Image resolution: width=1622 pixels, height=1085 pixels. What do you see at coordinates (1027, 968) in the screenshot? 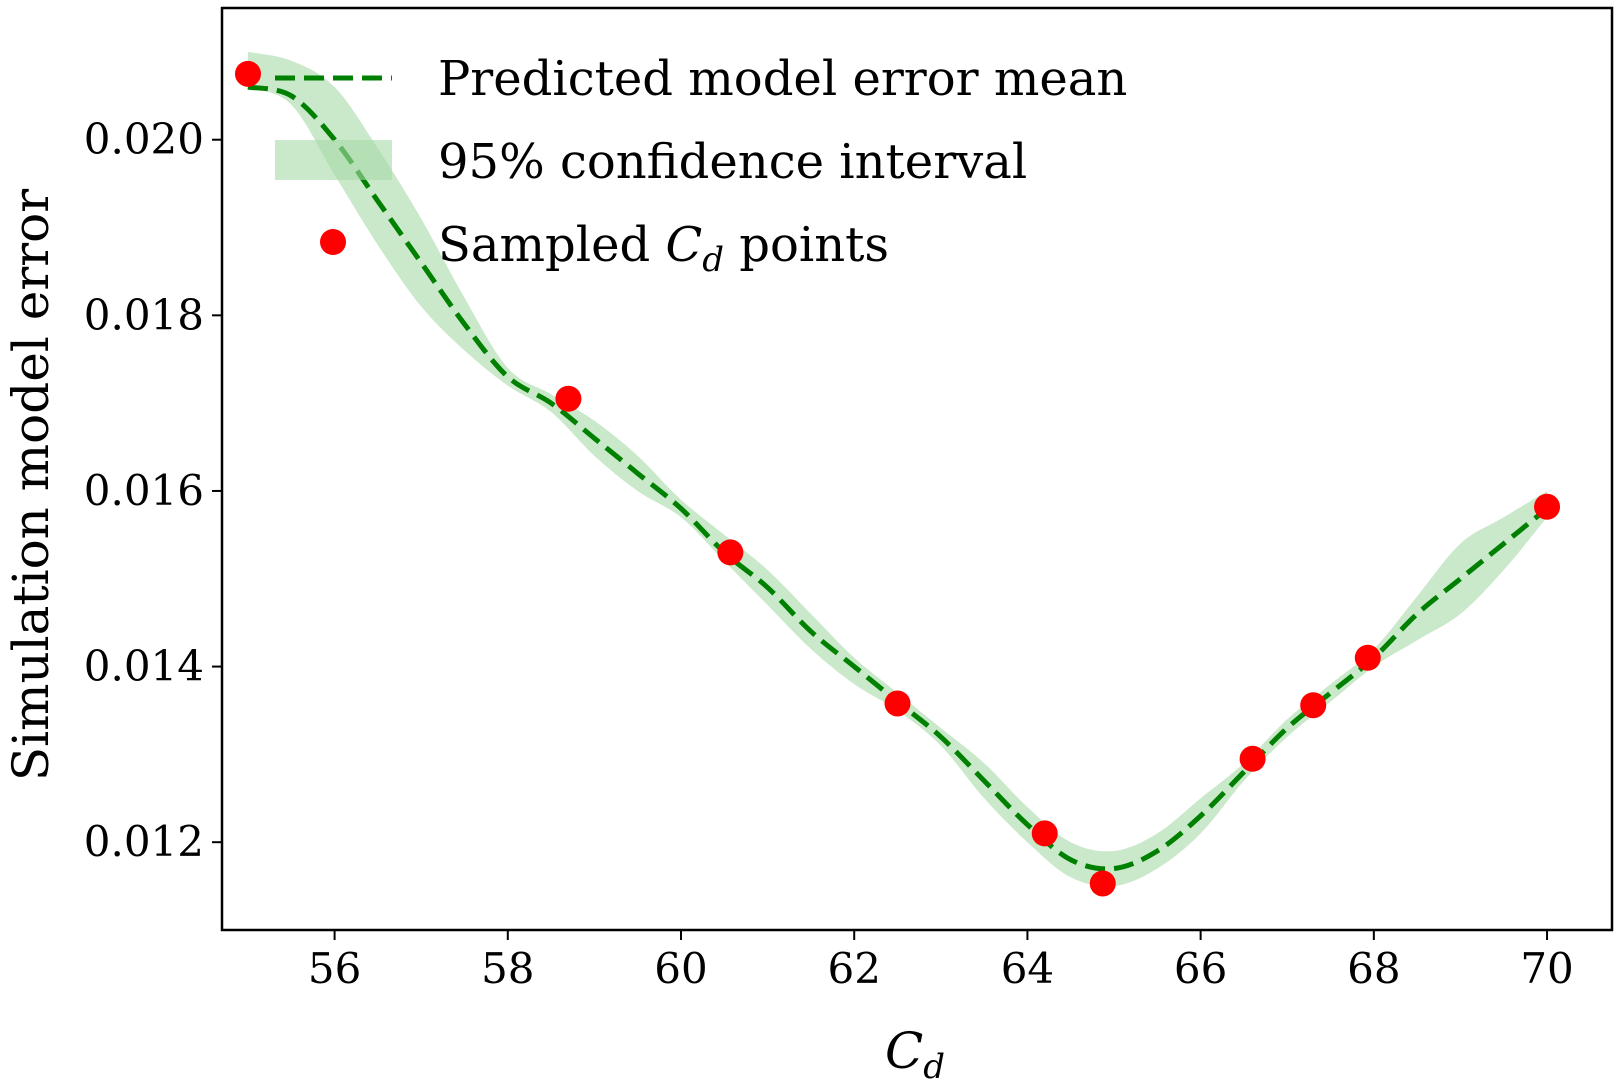
I see `x-tick-label: 64` at bounding box center [1027, 968].